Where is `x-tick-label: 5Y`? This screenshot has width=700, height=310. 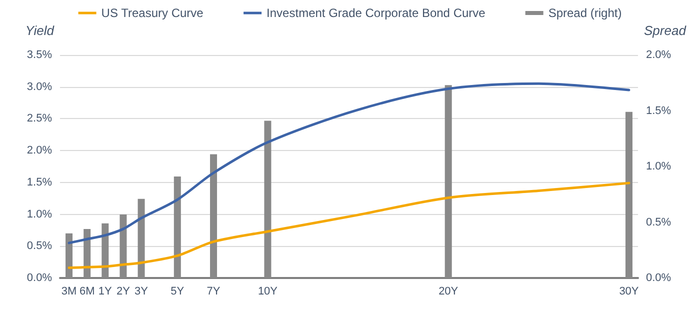 x-tick-label: 5Y is located at coordinates (177, 292).